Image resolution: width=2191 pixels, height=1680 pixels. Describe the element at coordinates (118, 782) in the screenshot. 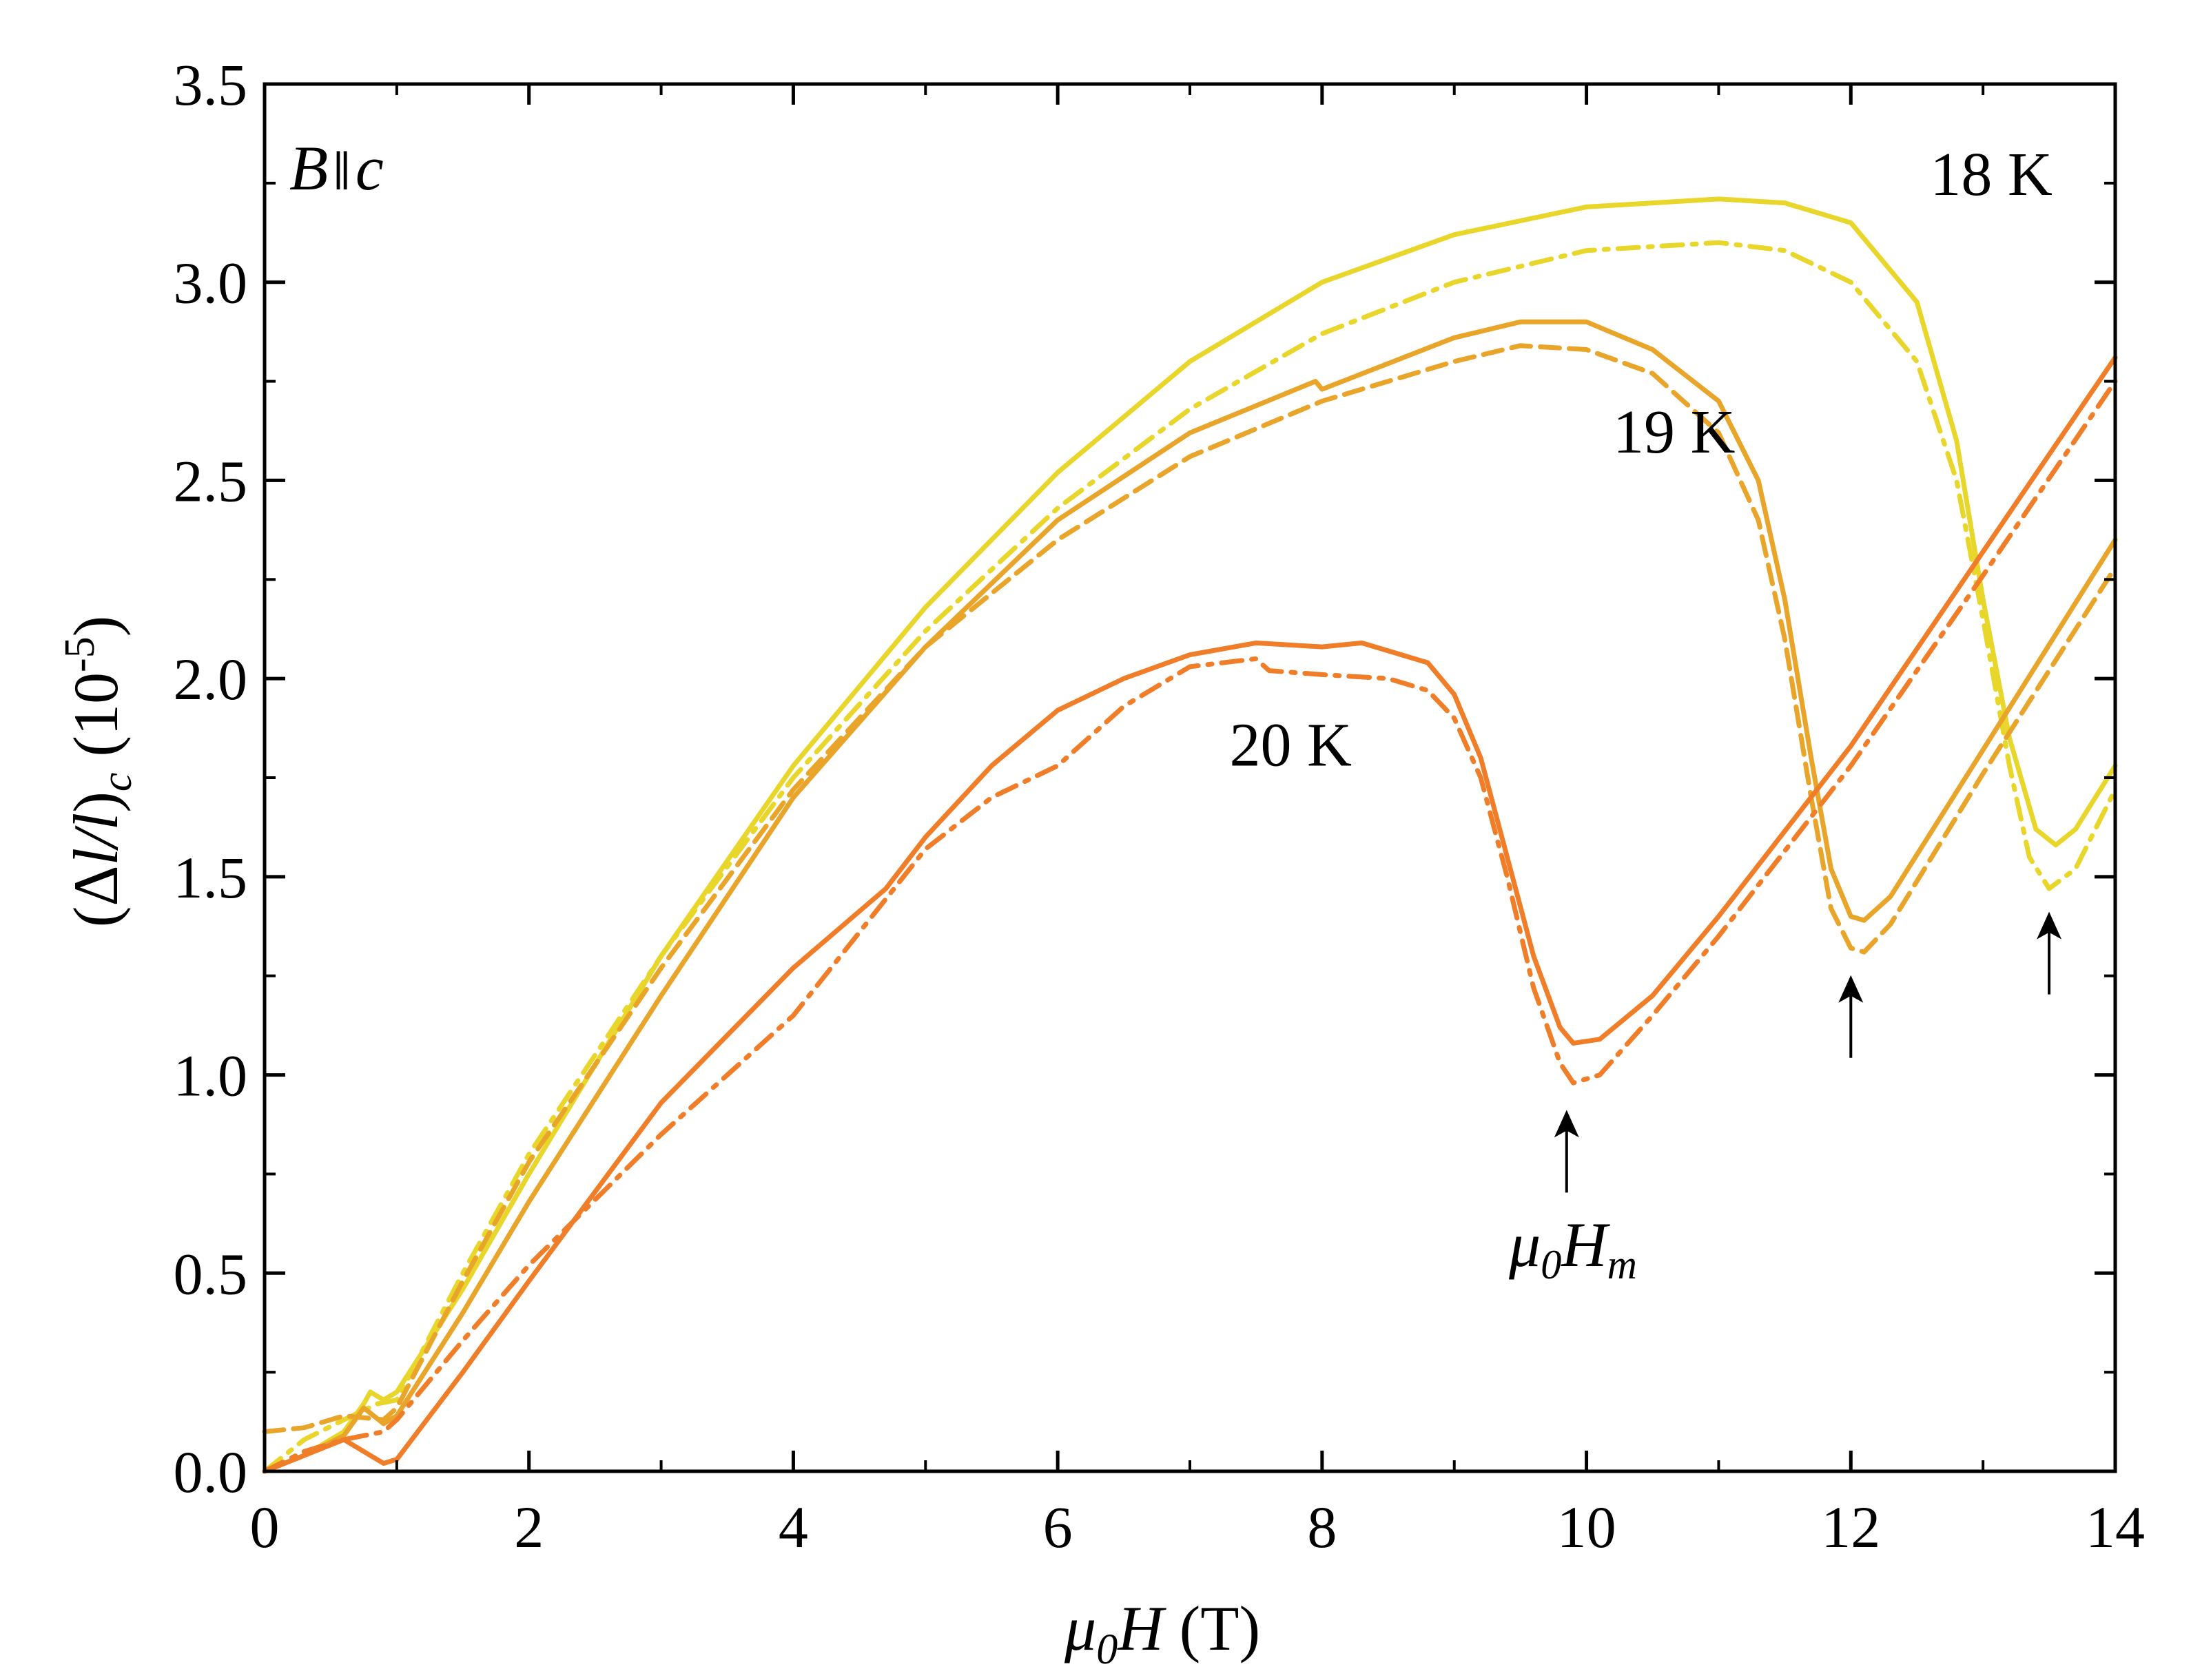

I see `y-title-sub: c` at that location.